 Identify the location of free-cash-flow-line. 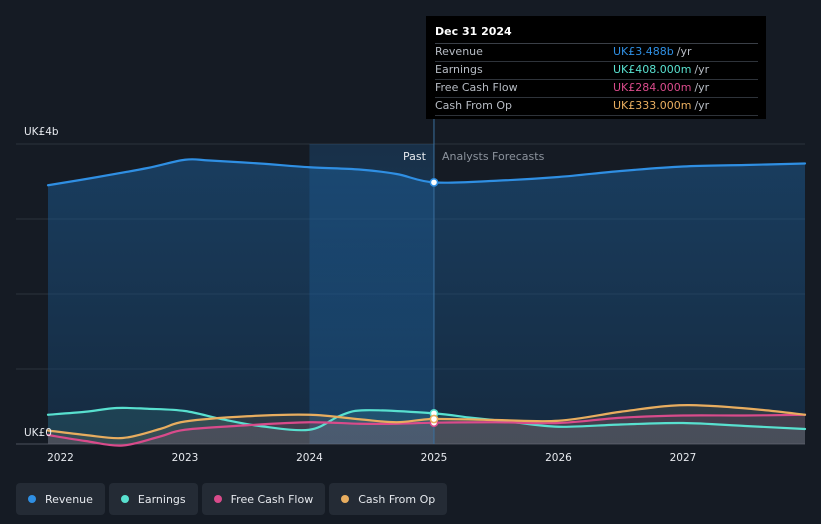
(426, 430).